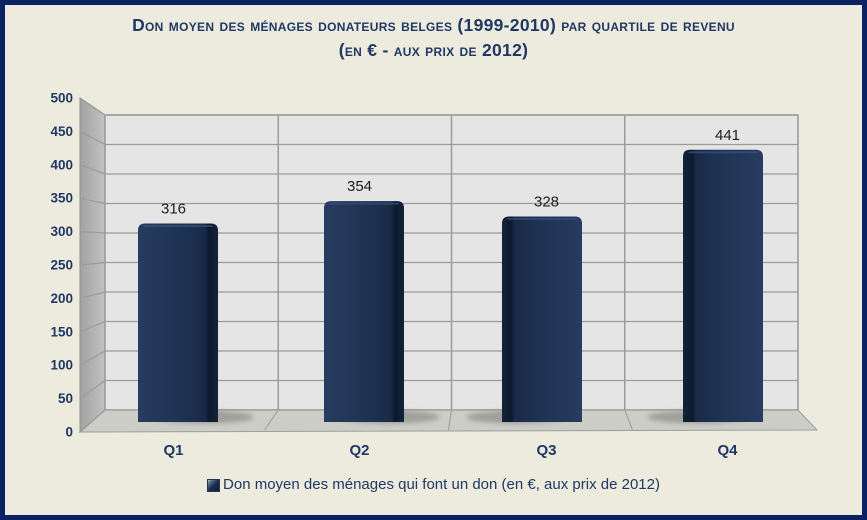  Describe the element at coordinates (359, 186) in the screenshot. I see `bar-value-label: 354` at that location.